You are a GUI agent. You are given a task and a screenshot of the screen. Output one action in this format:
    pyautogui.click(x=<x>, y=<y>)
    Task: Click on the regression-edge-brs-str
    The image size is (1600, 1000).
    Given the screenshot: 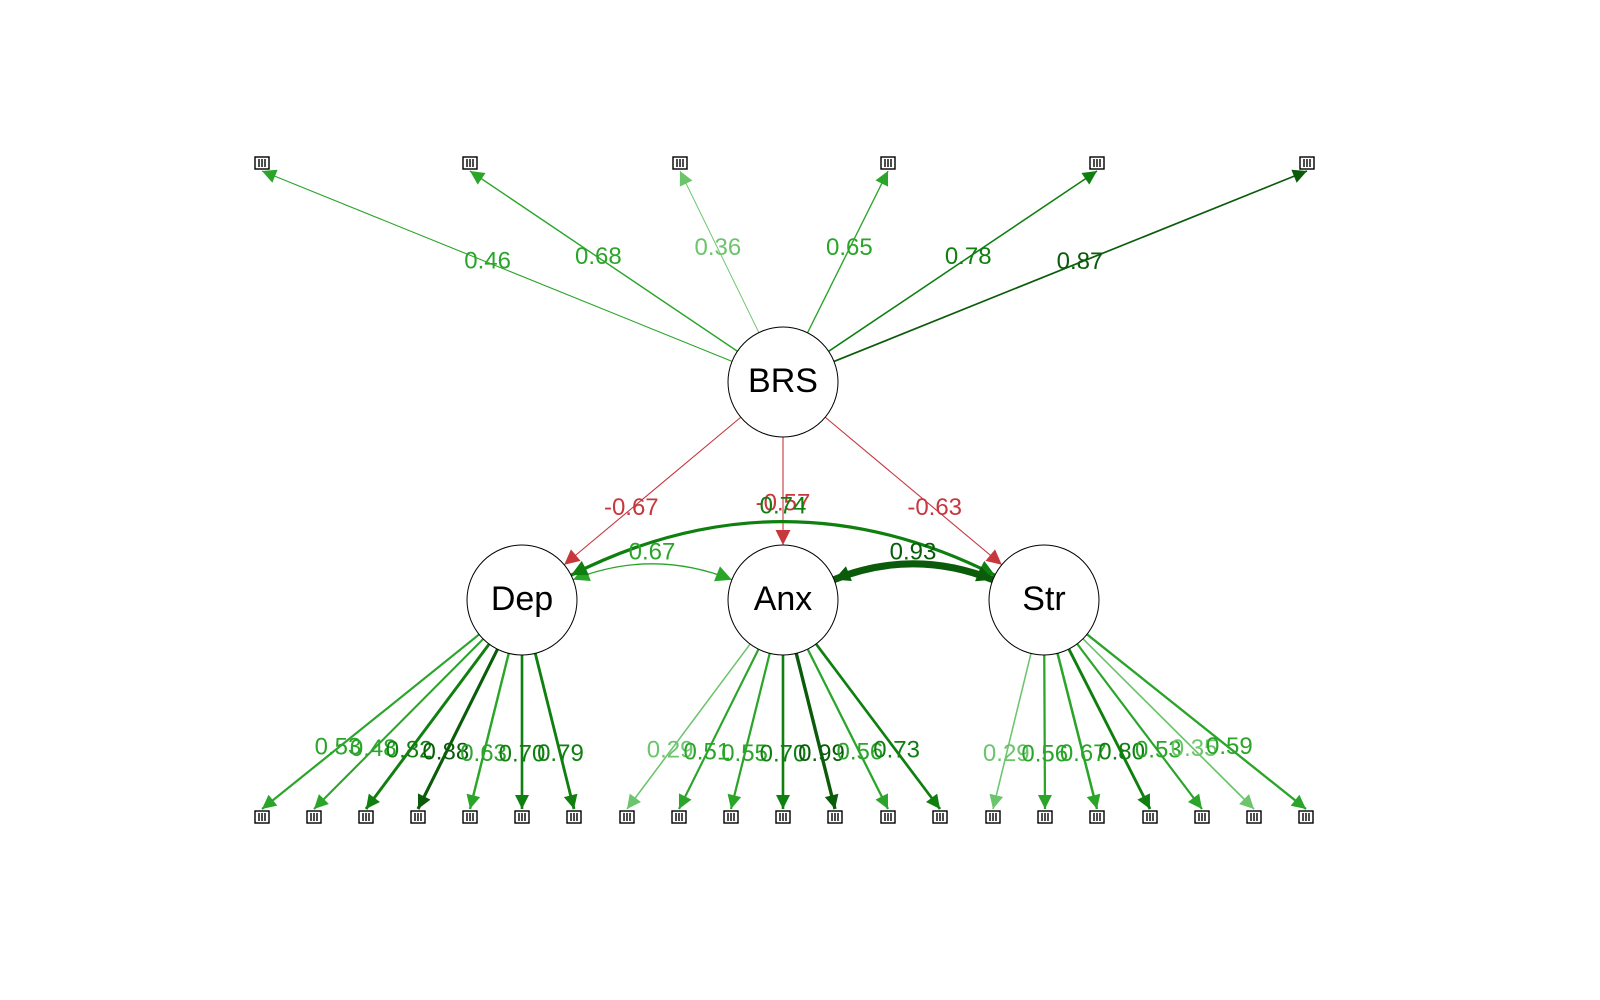 What is the action you would take?
    pyautogui.click(x=913, y=491)
    